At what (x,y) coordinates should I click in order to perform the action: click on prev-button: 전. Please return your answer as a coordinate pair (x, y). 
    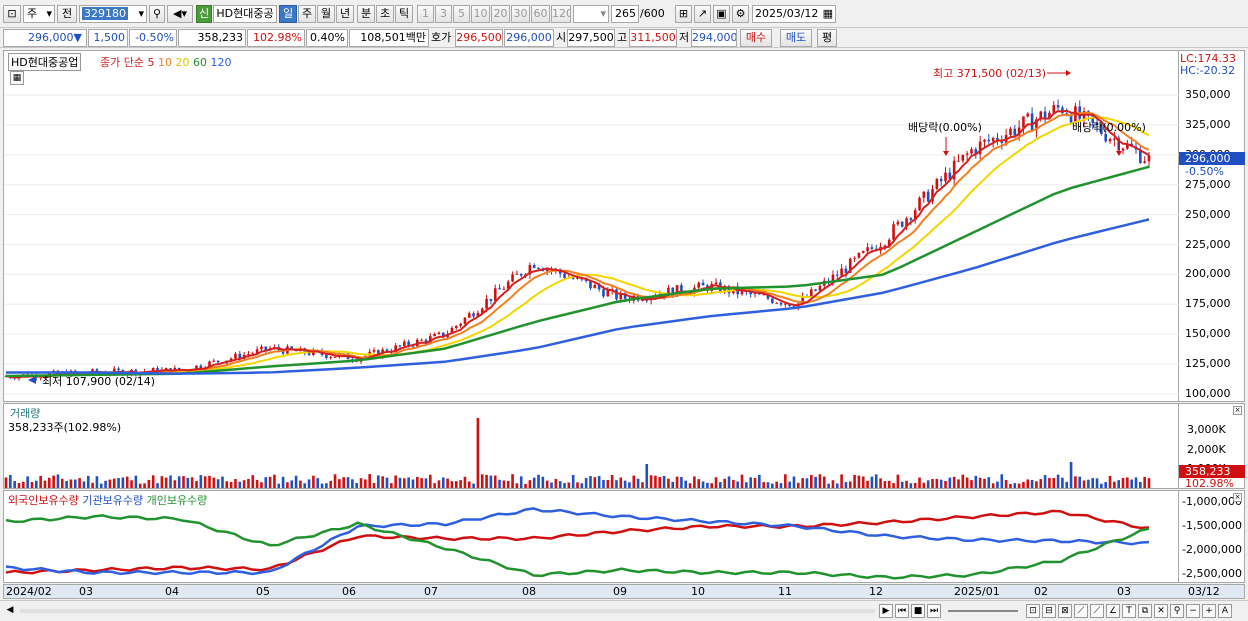
    Looking at the image, I should click on (67, 14).